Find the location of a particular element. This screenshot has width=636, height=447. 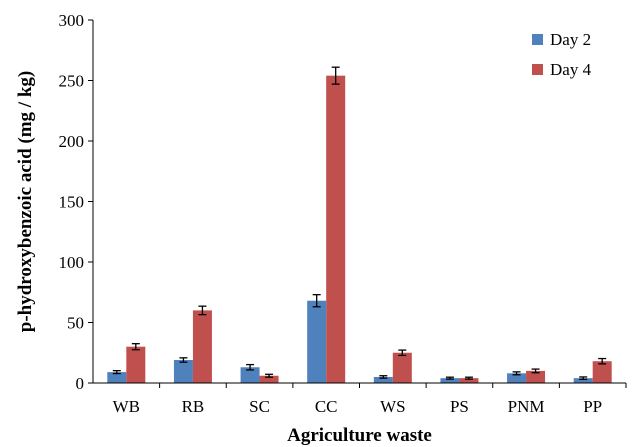

category-labels: WB RB SC CC WS PS PNM PP is located at coordinates (370, 399).